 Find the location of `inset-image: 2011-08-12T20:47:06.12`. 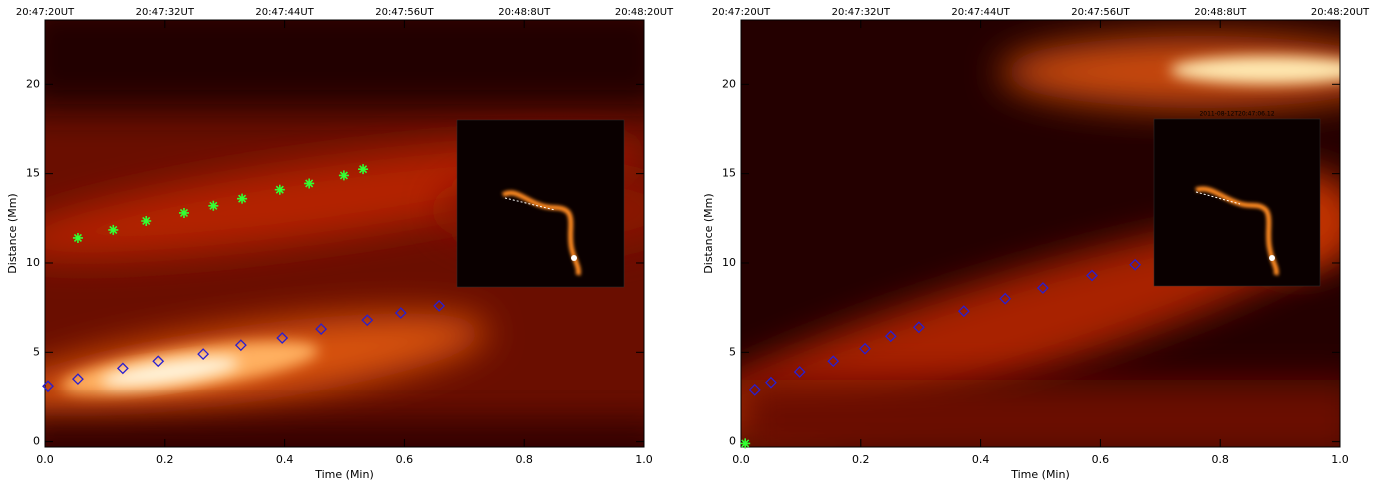

inset-image: 2011-08-12T20:47:06.12 is located at coordinates (1237, 199).